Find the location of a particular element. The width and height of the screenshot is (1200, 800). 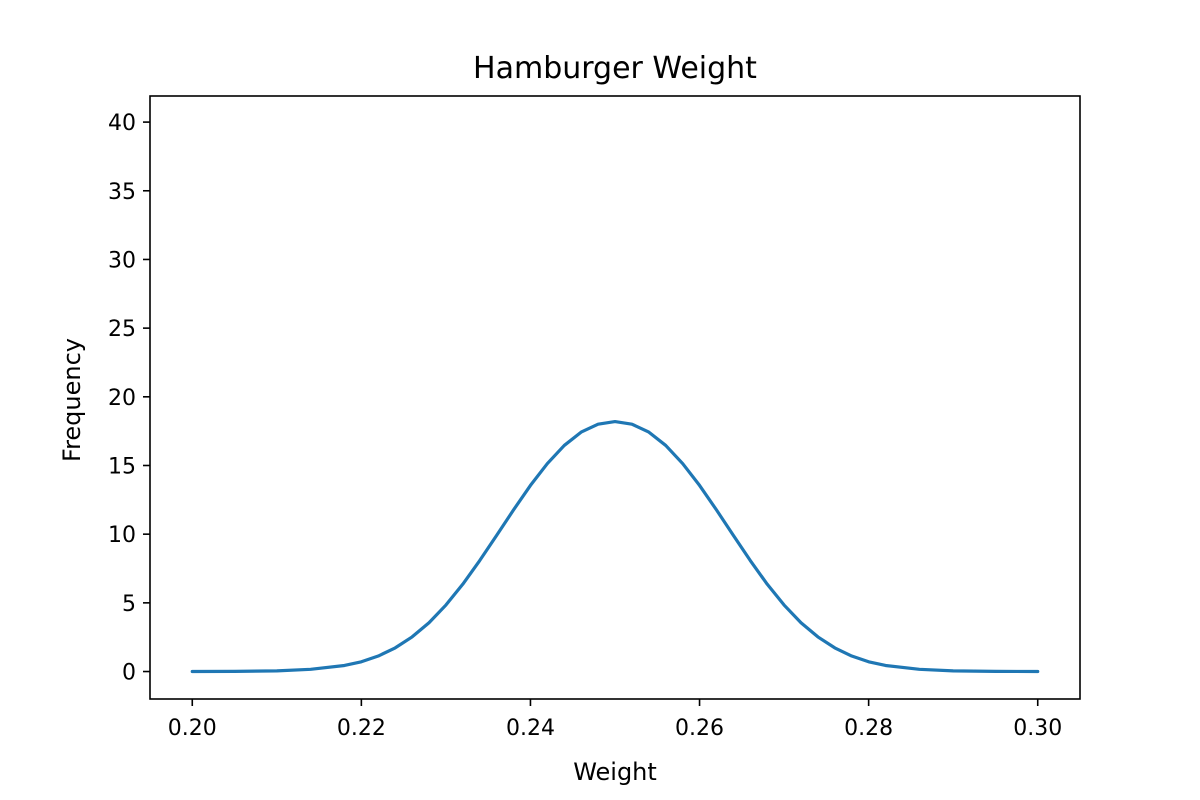

y-tick-label: 30 is located at coordinates (122, 260).